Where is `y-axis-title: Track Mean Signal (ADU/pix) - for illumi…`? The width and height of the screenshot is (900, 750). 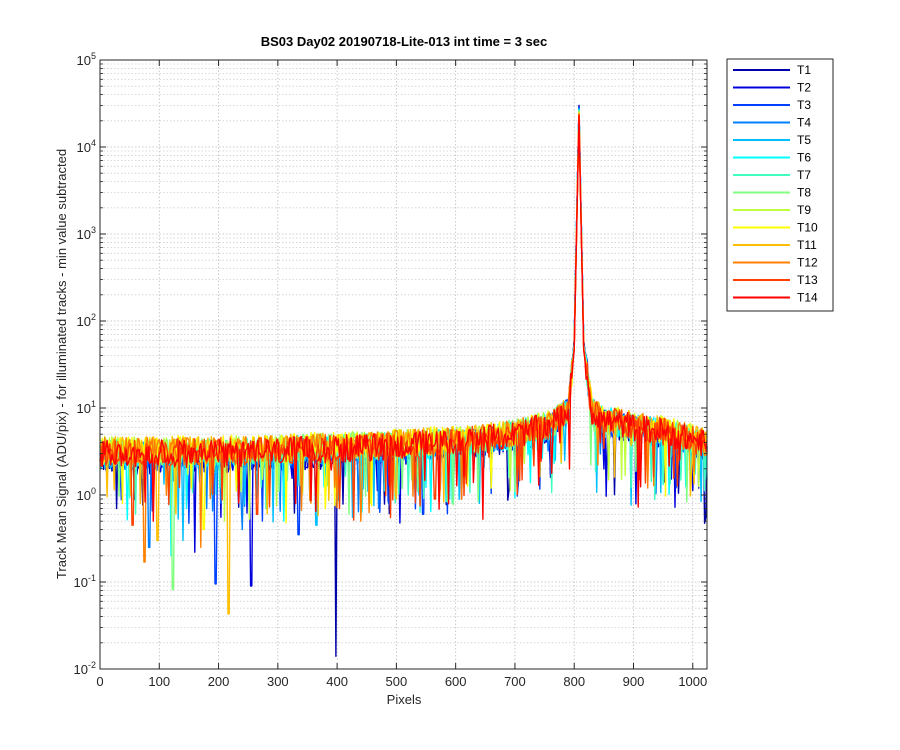
y-axis-title: Track Mean Signal (ADU/pix) - for illumi… is located at coordinates (61, 364).